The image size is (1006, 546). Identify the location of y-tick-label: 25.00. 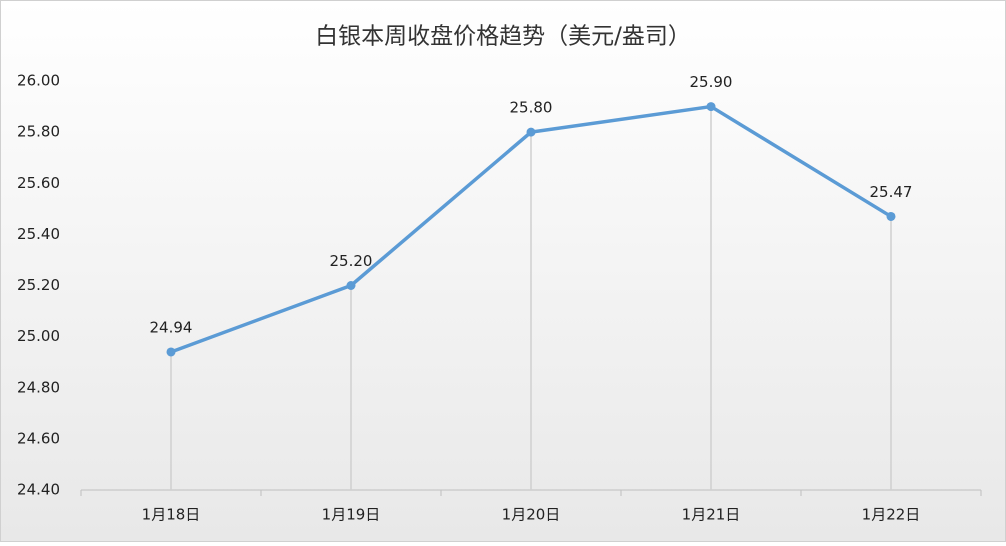
(38, 336).